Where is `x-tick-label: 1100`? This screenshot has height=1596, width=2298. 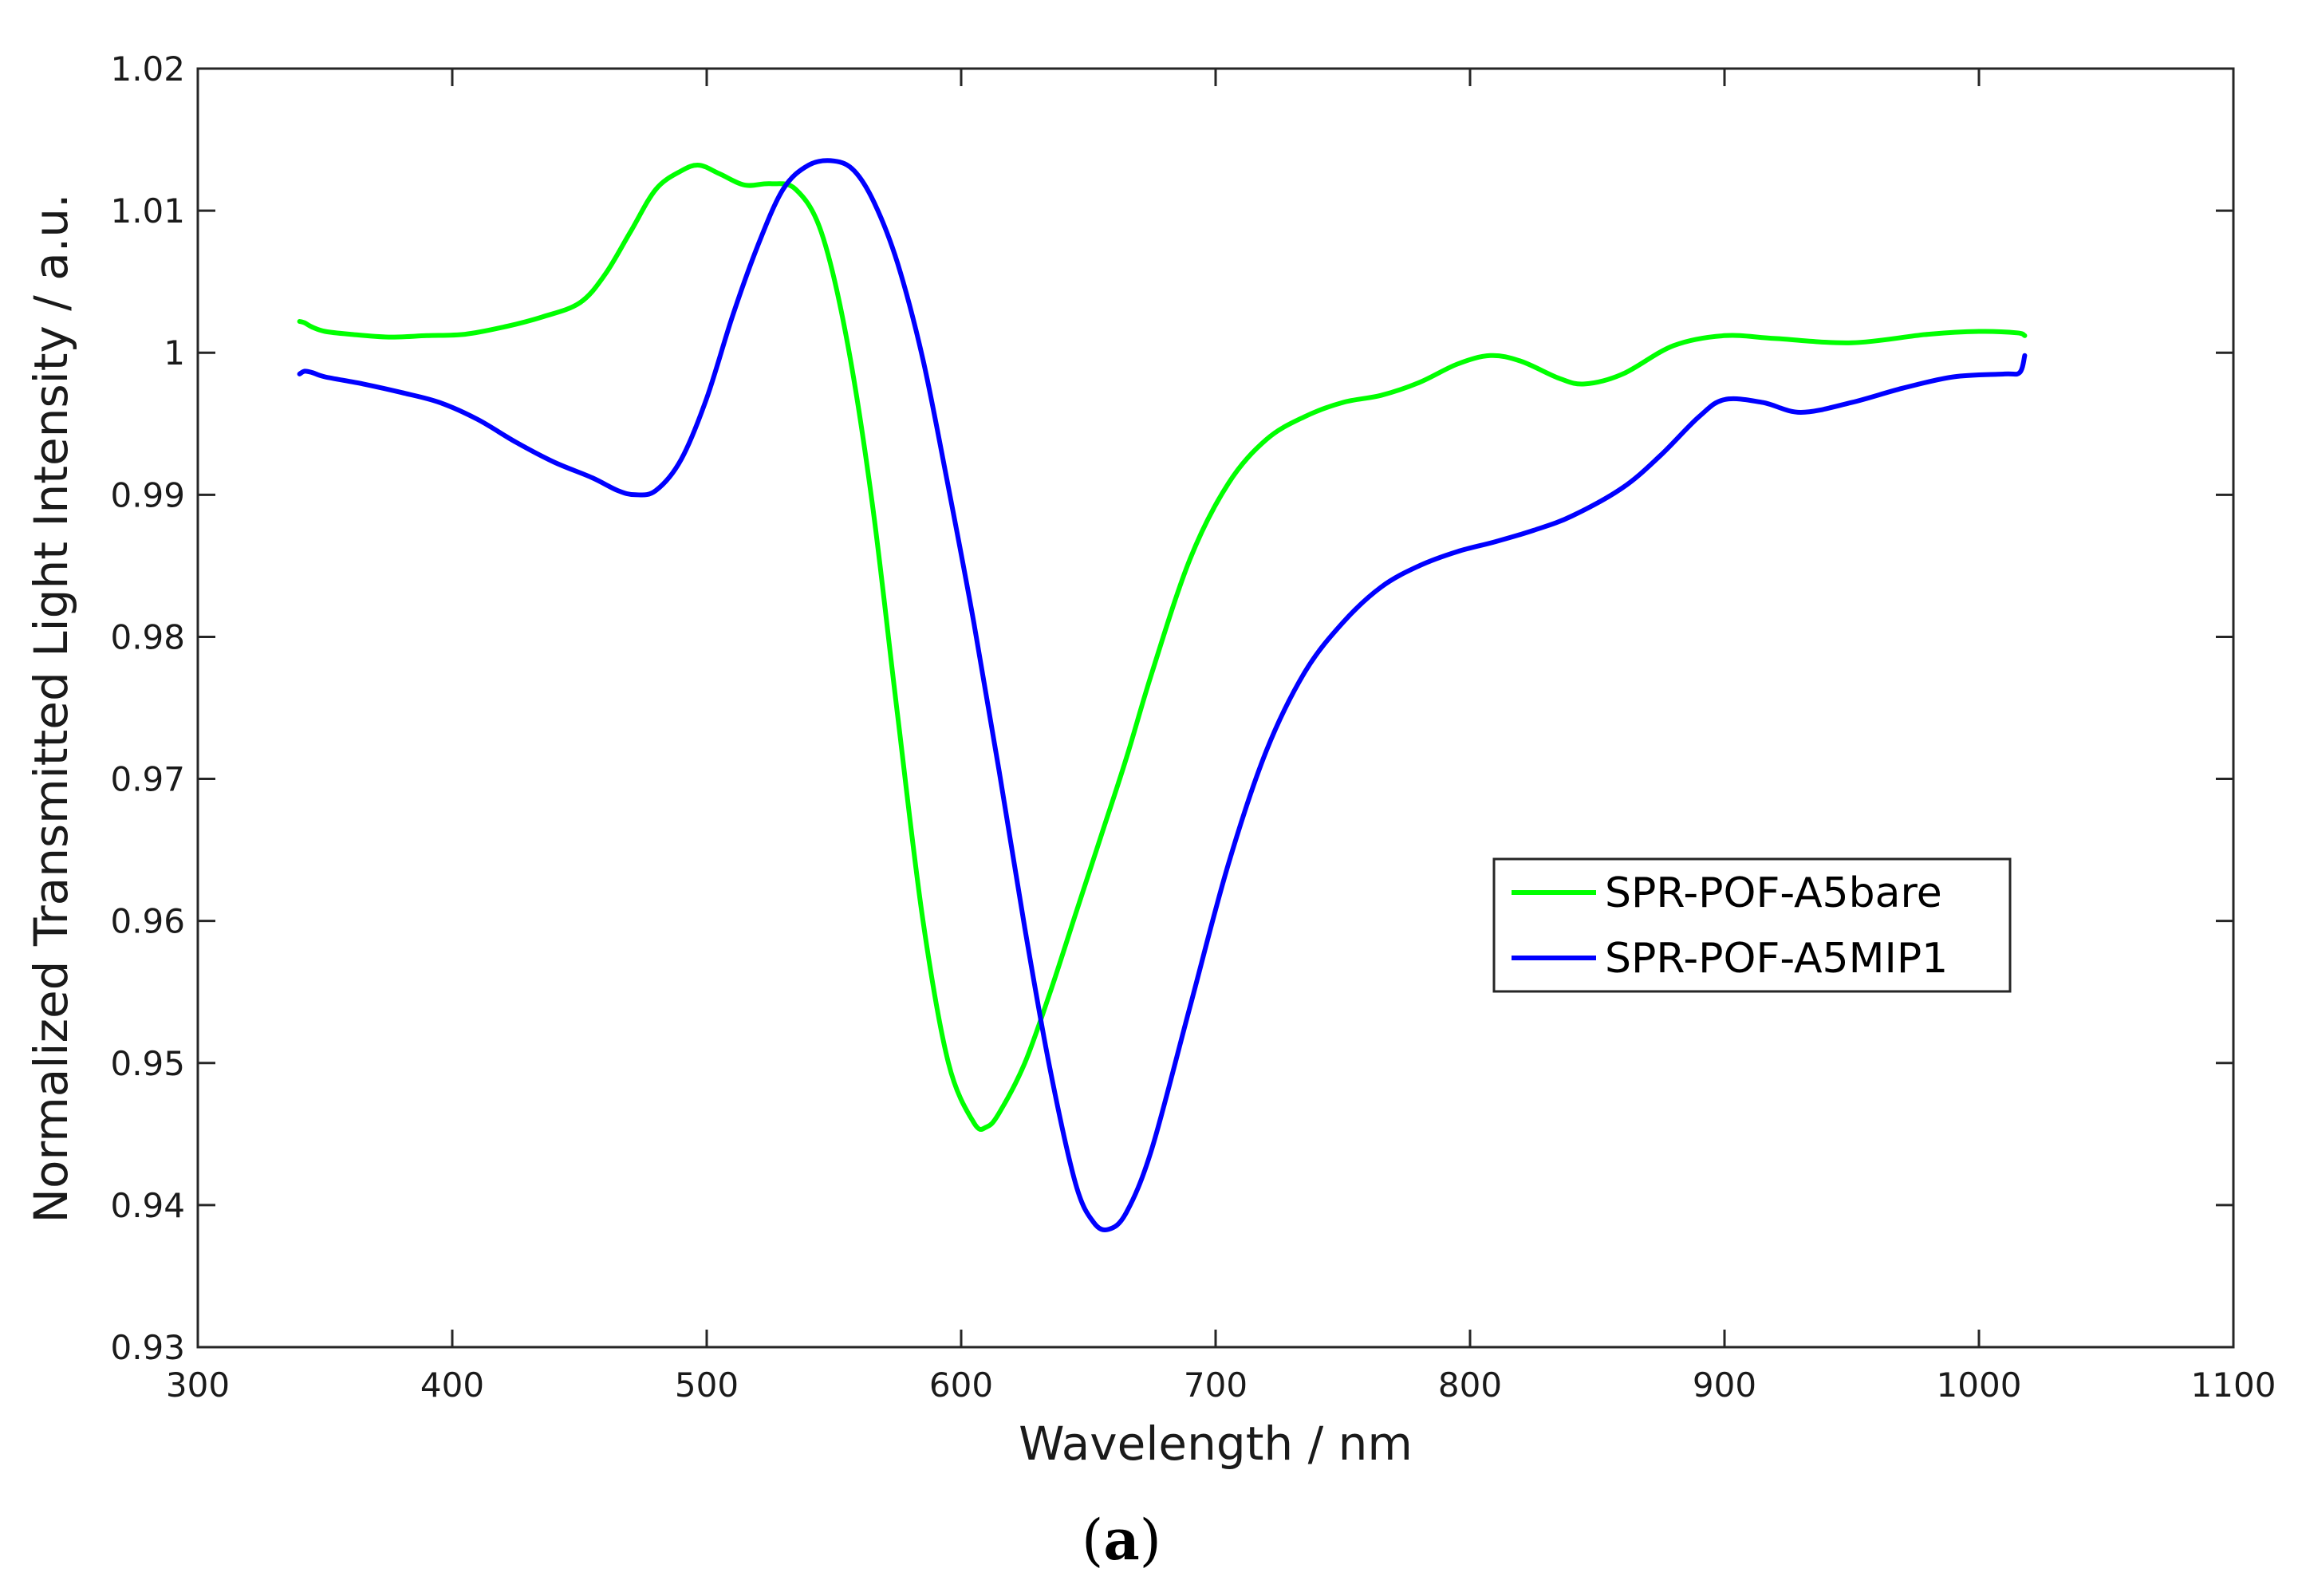
x-tick-label: 1100 is located at coordinates (2233, 1385).